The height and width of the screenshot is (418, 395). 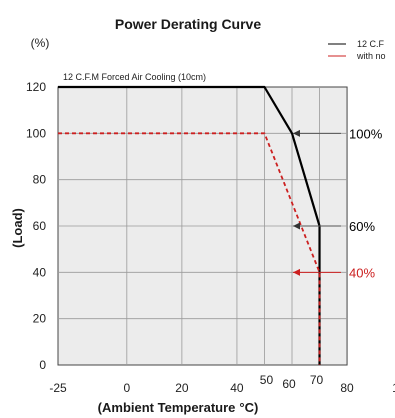 What do you see at coordinates (371, 56) in the screenshot?
I see `legend-label: with no` at bounding box center [371, 56].